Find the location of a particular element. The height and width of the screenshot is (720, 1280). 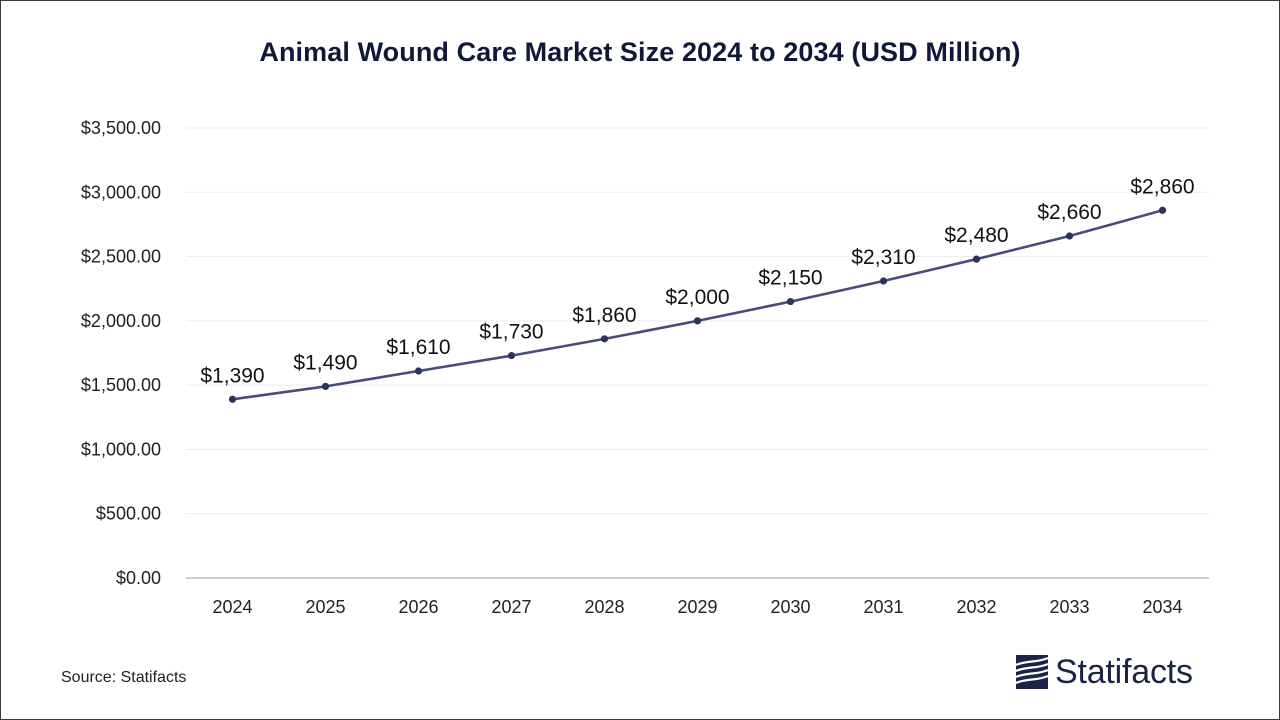

x-tick-label: 2030 is located at coordinates (790, 607).